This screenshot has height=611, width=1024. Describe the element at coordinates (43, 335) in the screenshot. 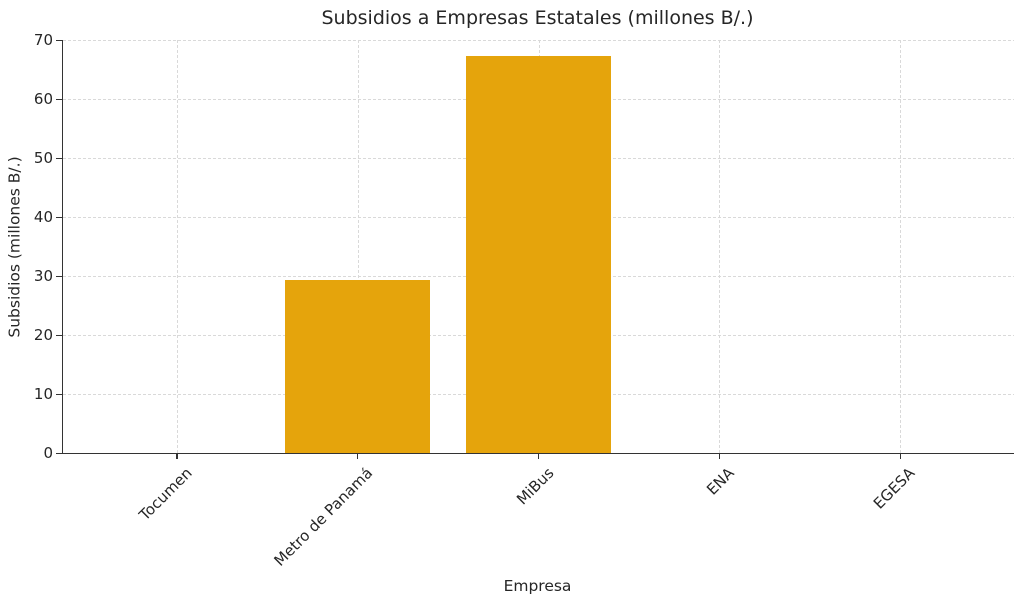

I see `y-tick-label: 20` at that location.